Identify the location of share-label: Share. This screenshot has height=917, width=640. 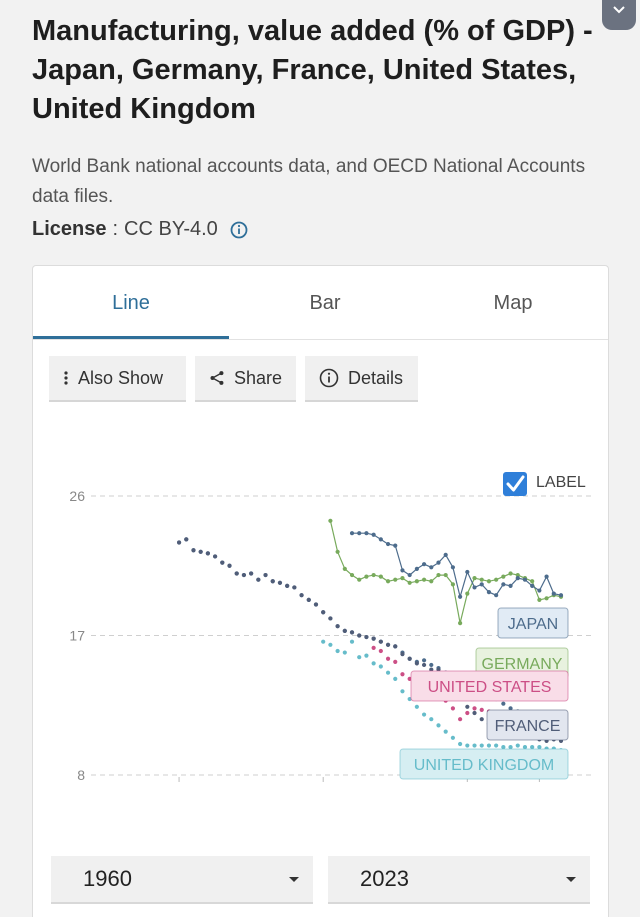
(257, 377).